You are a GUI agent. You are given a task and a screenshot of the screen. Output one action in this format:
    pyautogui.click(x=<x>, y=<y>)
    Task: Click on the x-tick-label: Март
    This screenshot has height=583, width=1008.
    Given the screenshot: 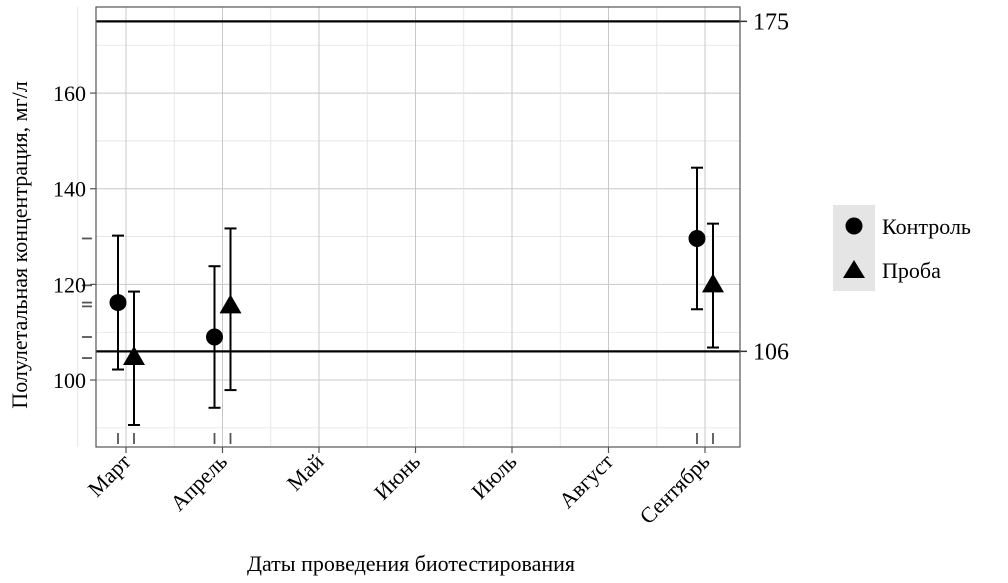 What is the action you would take?
    pyautogui.click(x=109, y=475)
    